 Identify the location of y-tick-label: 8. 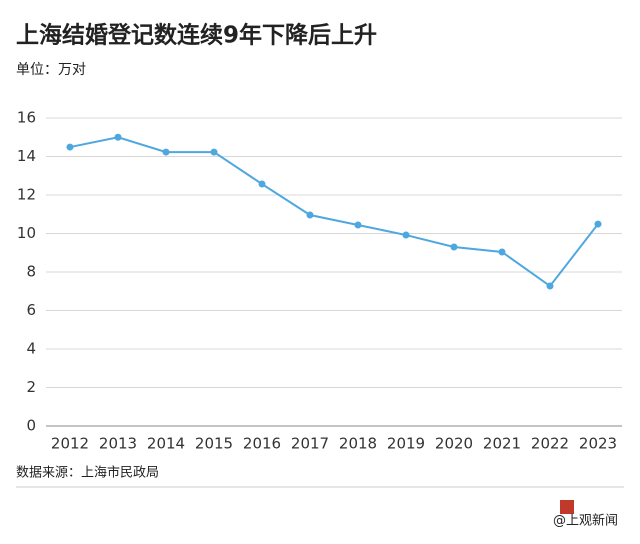
(31, 272).